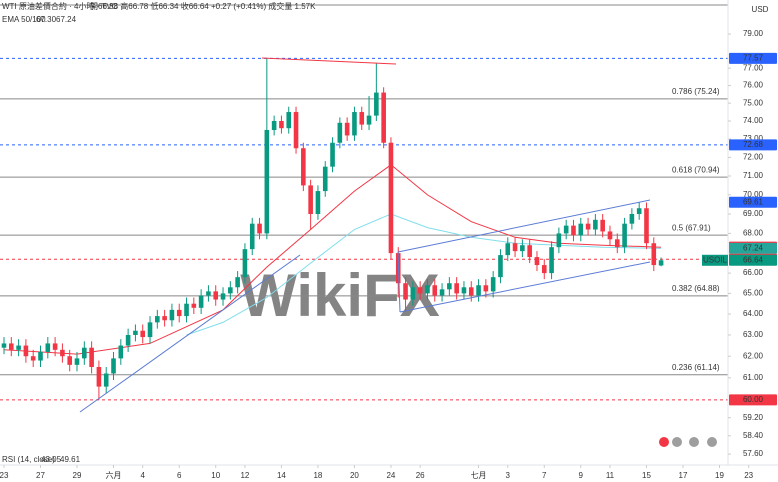  What do you see at coordinates (753, 453) in the screenshot?
I see `y-tick-label: 57.60` at bounding box center [753, 453].